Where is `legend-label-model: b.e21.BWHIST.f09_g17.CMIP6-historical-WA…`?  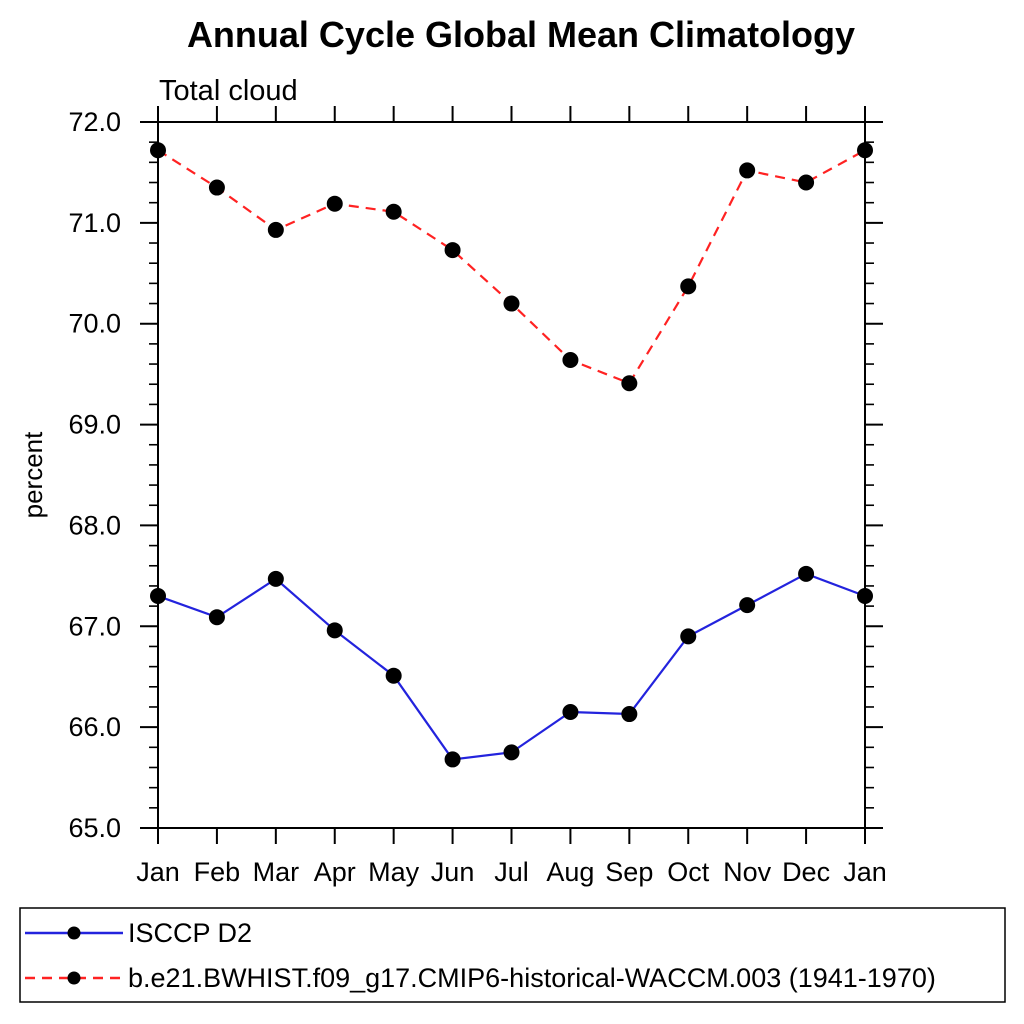 legend-label-model: b.e21.BWHIST.f09_g17.CMIP6-historical-WA… is located at coordinates (532, 978).